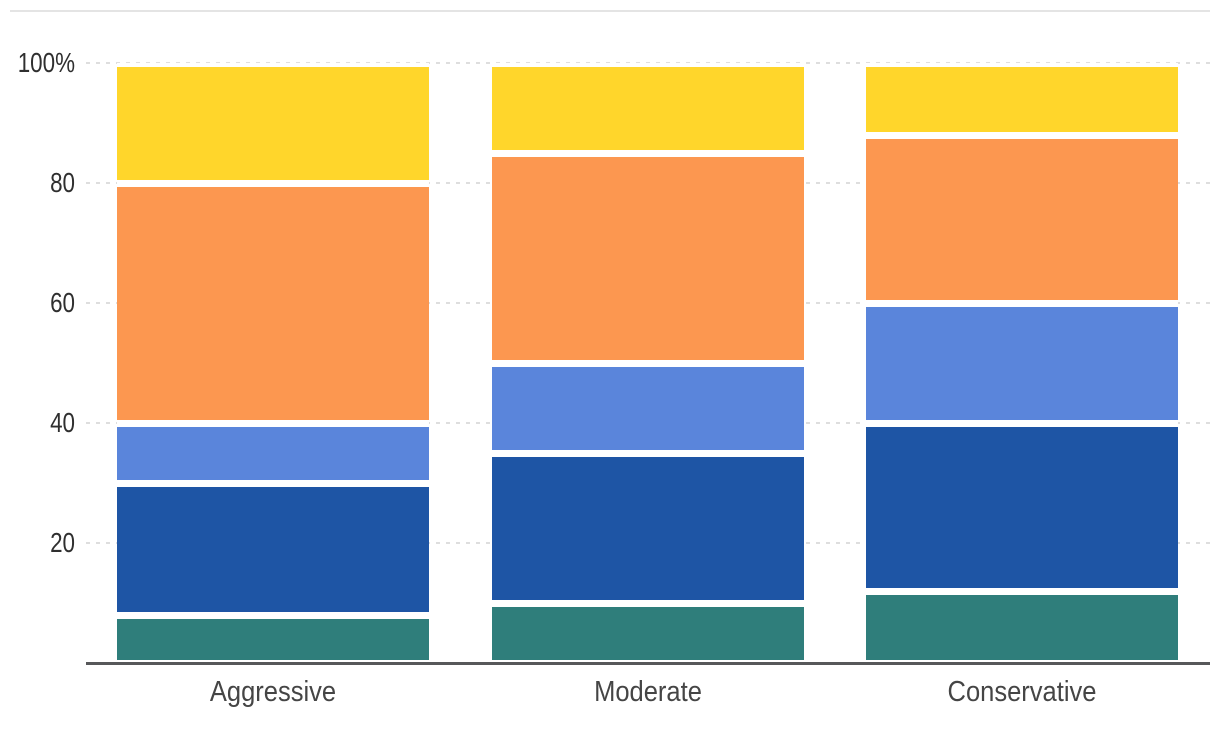 Image resolution: width=1220 pixels, height=736 pixels. Describe the element at coordinates (273, 453) in the screenshot. I see `bar-segment-blue-aggressive` at that location.